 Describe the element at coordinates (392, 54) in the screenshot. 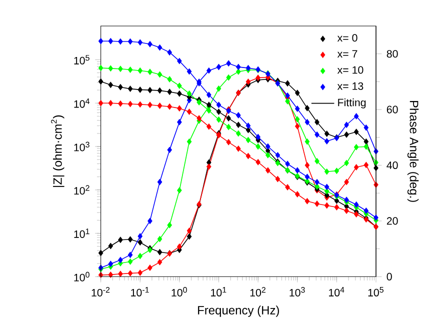

I see `y2-tick-label: 80` at that location.